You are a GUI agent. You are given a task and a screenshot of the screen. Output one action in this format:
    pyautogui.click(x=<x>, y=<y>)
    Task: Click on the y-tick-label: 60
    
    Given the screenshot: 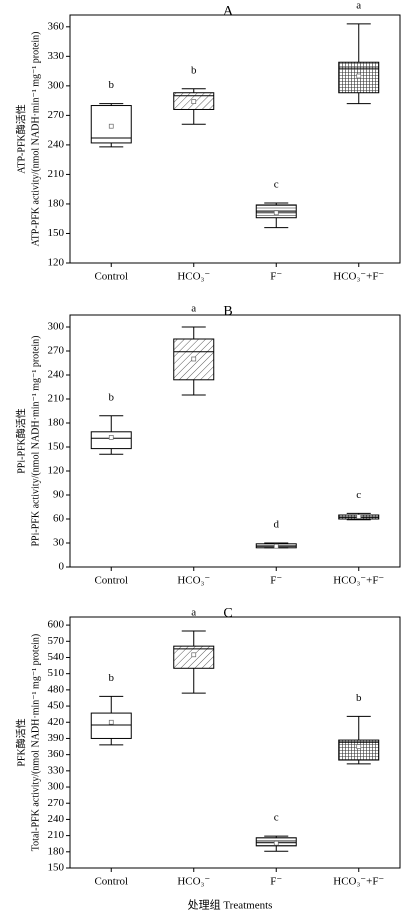 What is the action you would take?
    pyautogui.click(x=59, y=519)
    